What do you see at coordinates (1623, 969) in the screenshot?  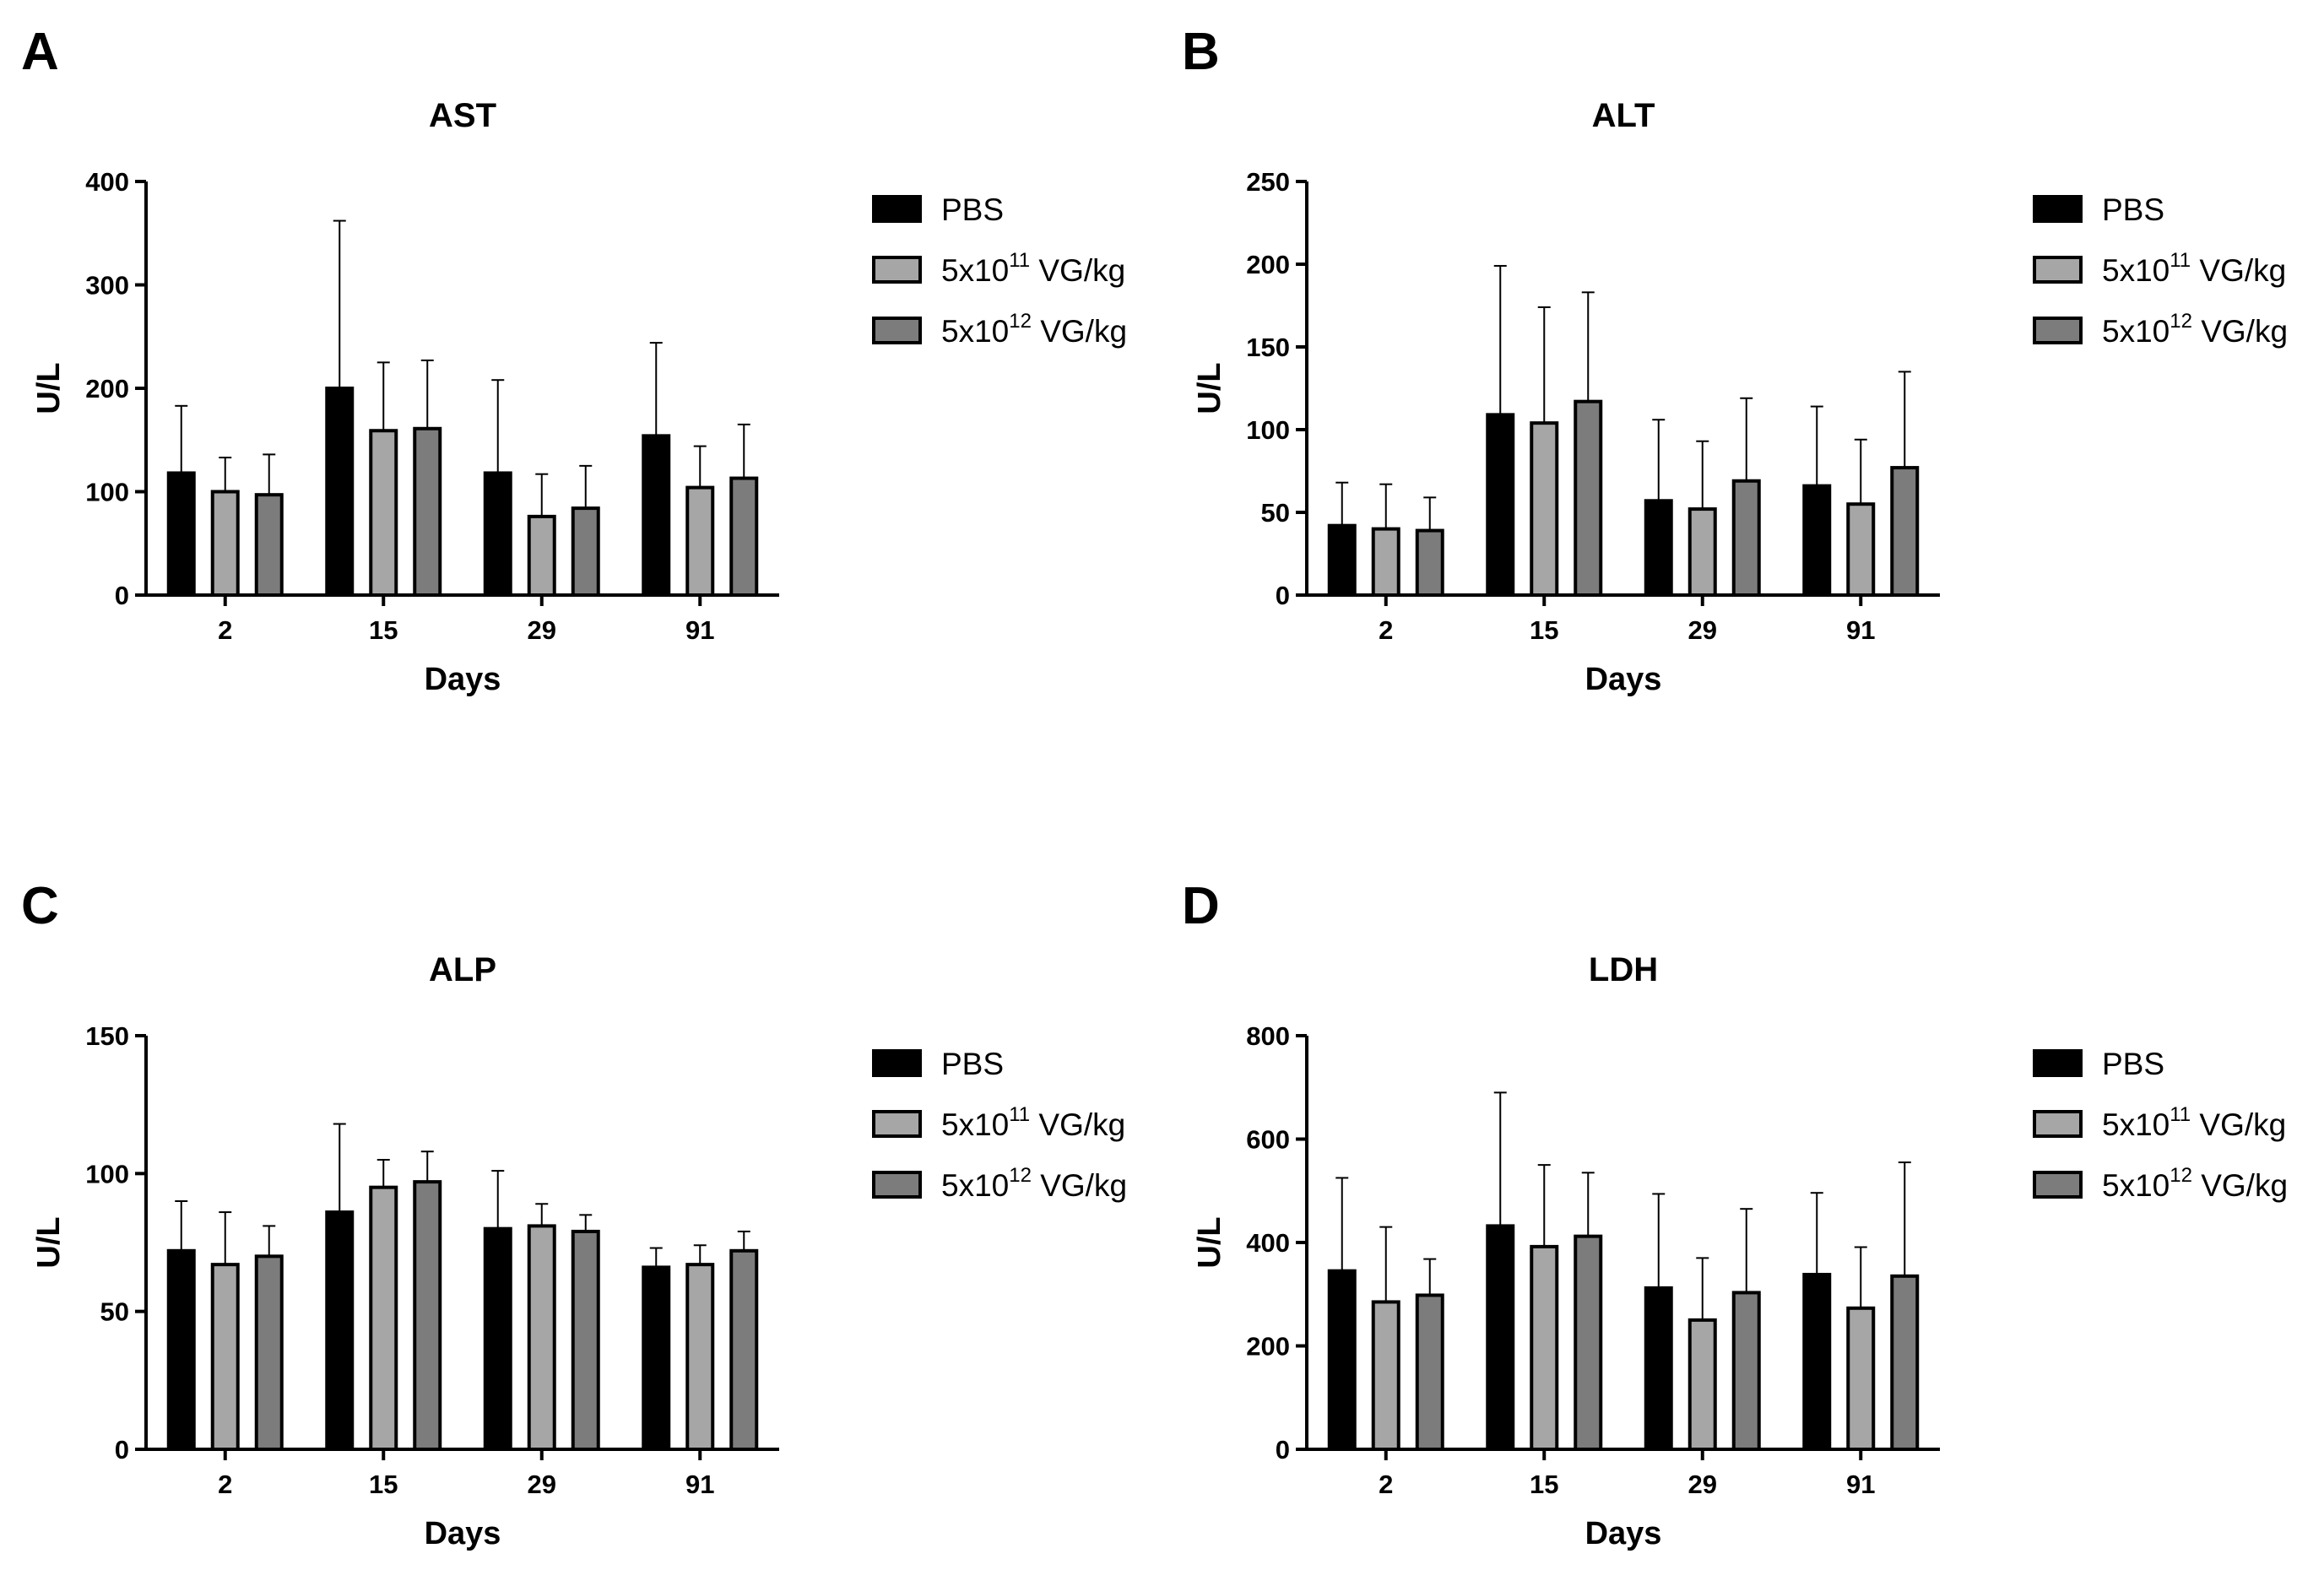 I see `chart-title: LDH` at bounding box center [1623, 969].